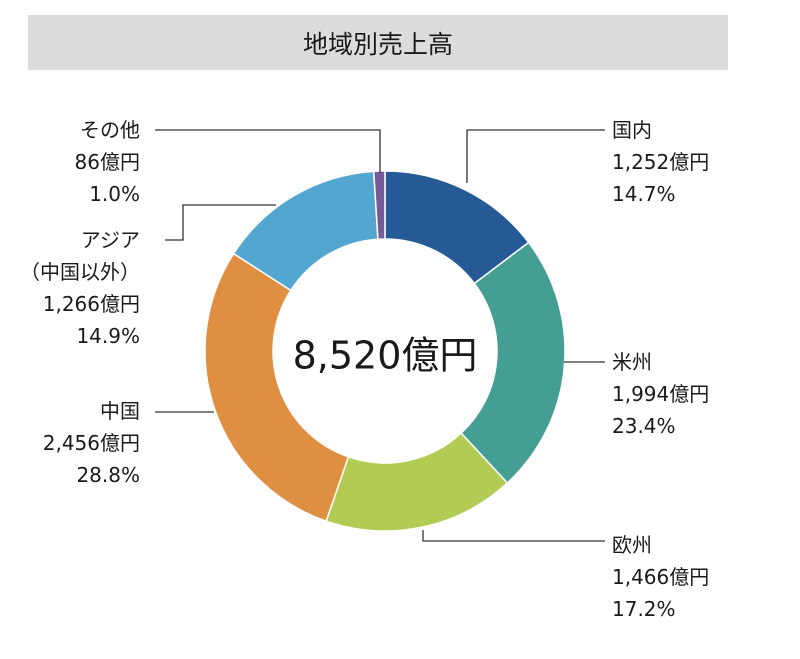 Image resolution: width=800 pixels, height=659 pixels. Describe the element at coordinates (385, 355) in the screenshot. I see `center-total: 8,520億円` at that location.